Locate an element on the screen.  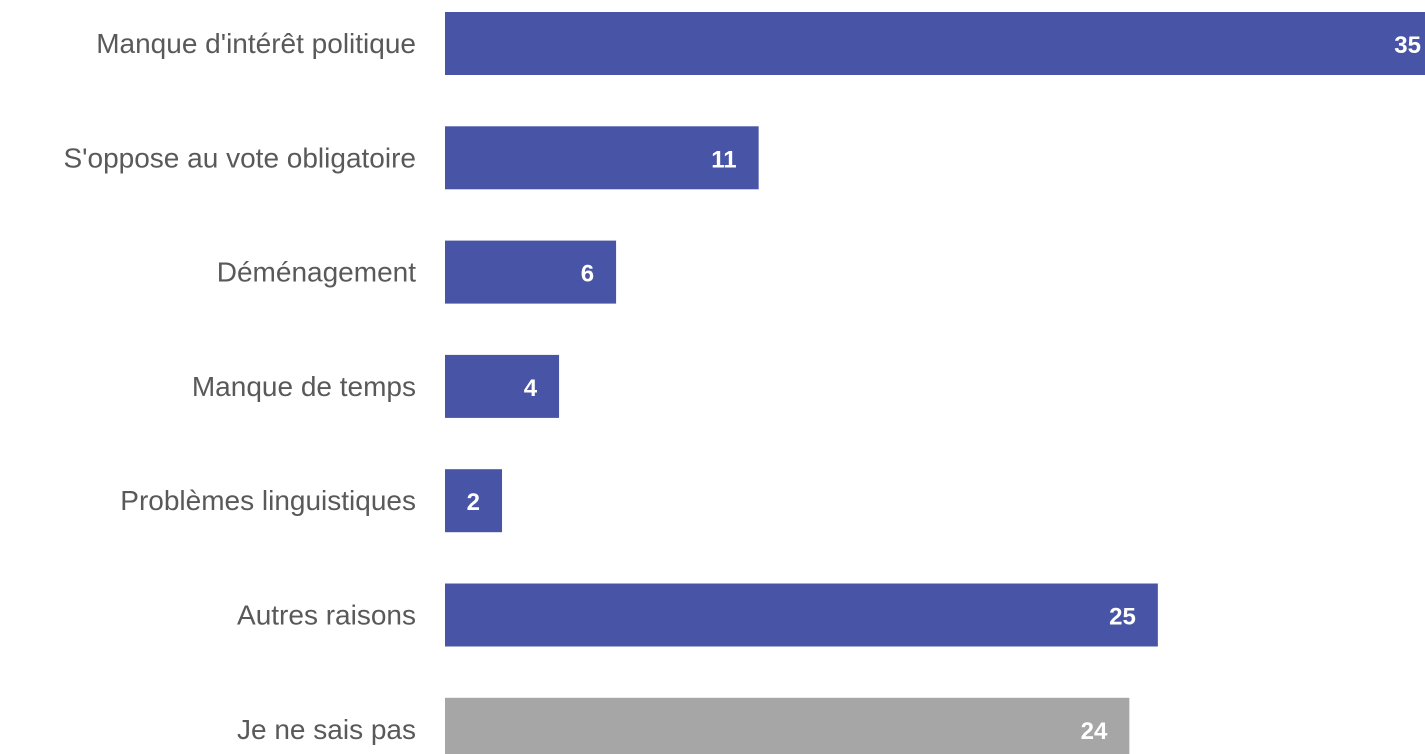
data-label: 2 is located at coordinates (473, 502).